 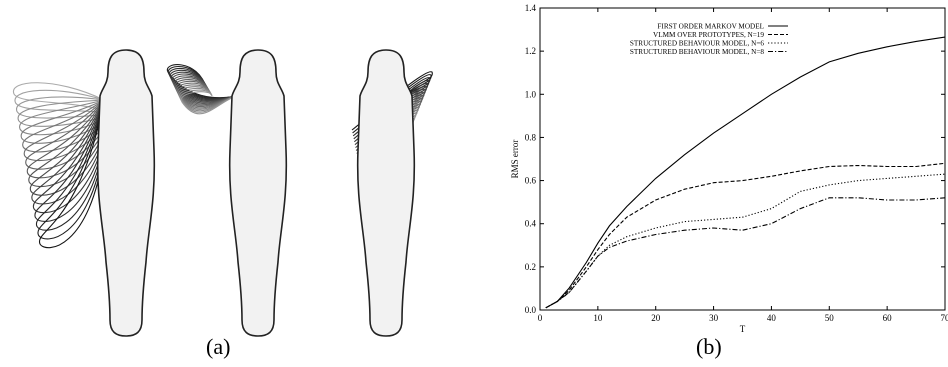 I want to click on arm-trajectory-left, so click(x=58, y=165).